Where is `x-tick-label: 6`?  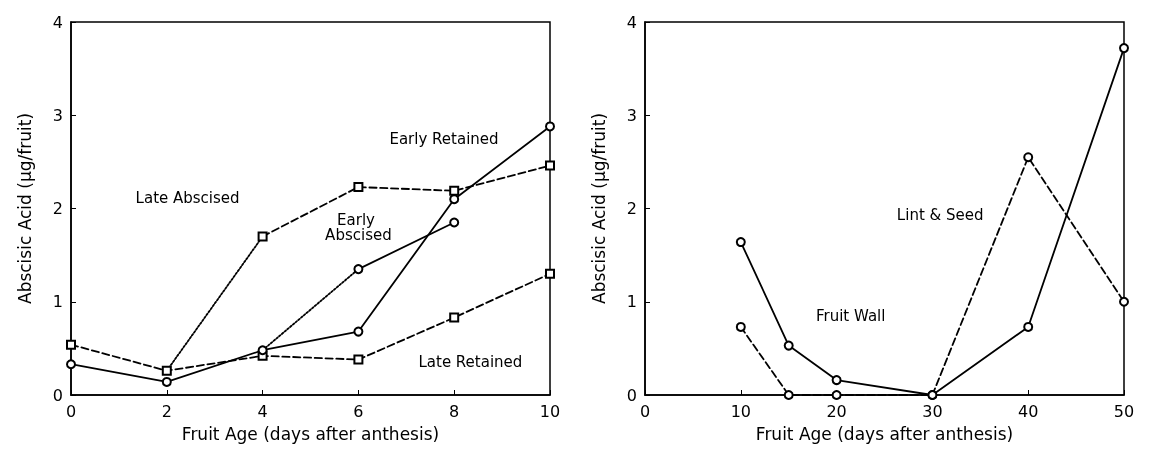 x-tick-label: 6 is located at coordinates (358, 411).